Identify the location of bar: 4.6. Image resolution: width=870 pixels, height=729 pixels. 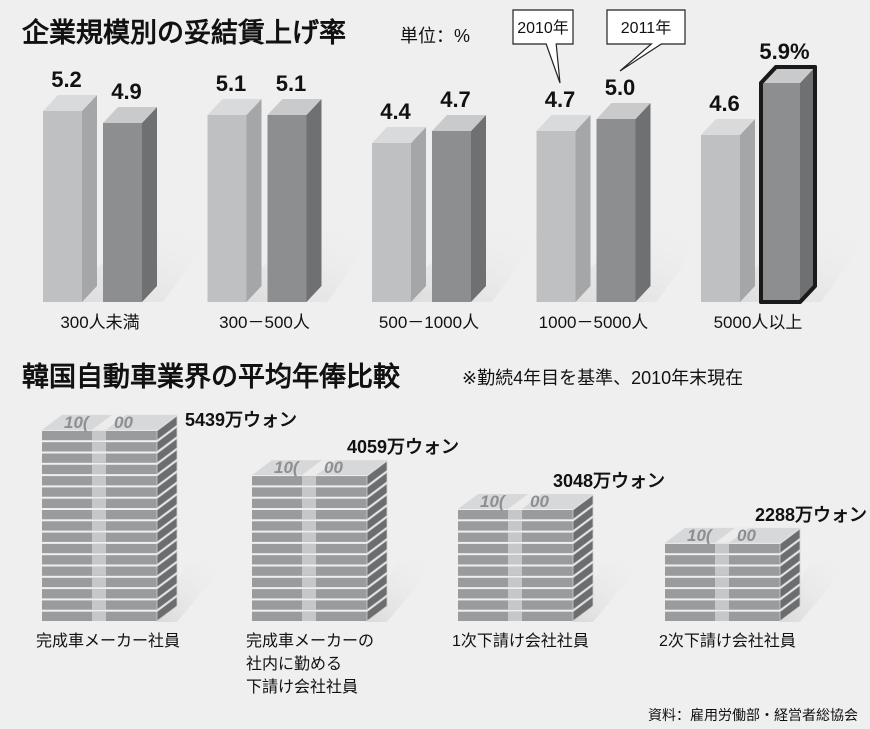
(728, 196).